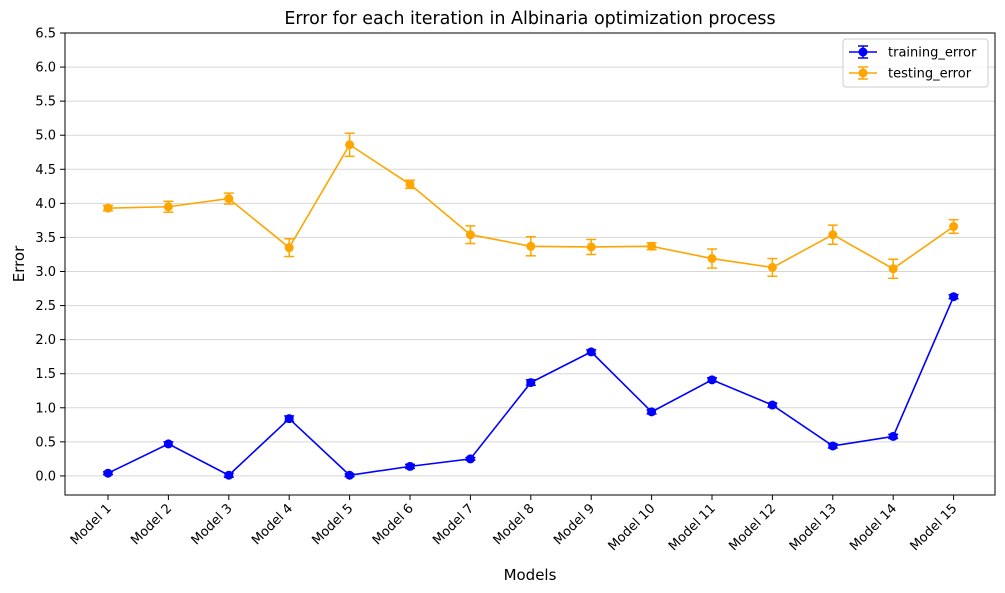 This screenshot has height=593, width=1005. I want to click on x-tick-label: Model 12, so click(752, 527).